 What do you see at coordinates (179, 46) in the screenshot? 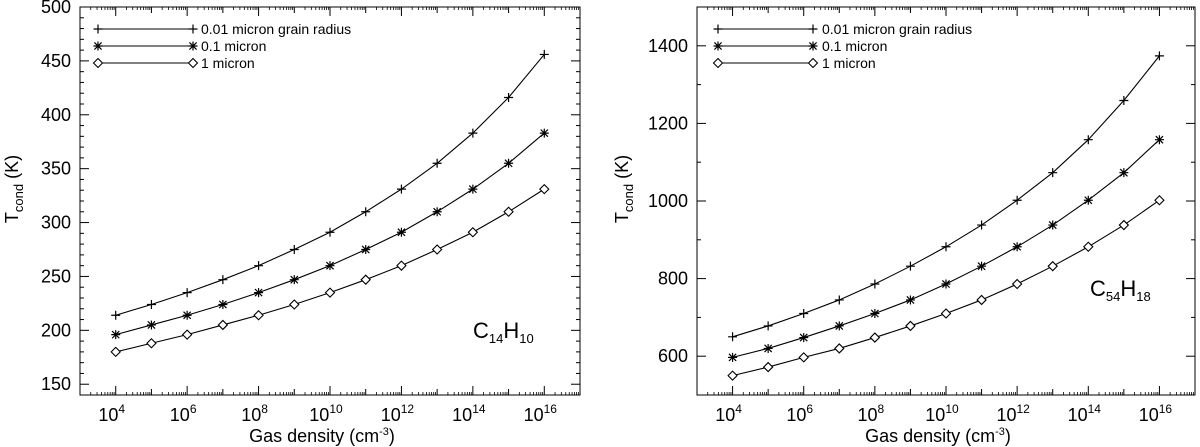
I see `legend-entry: 0.1 micron` at bounding box center [179, 46].